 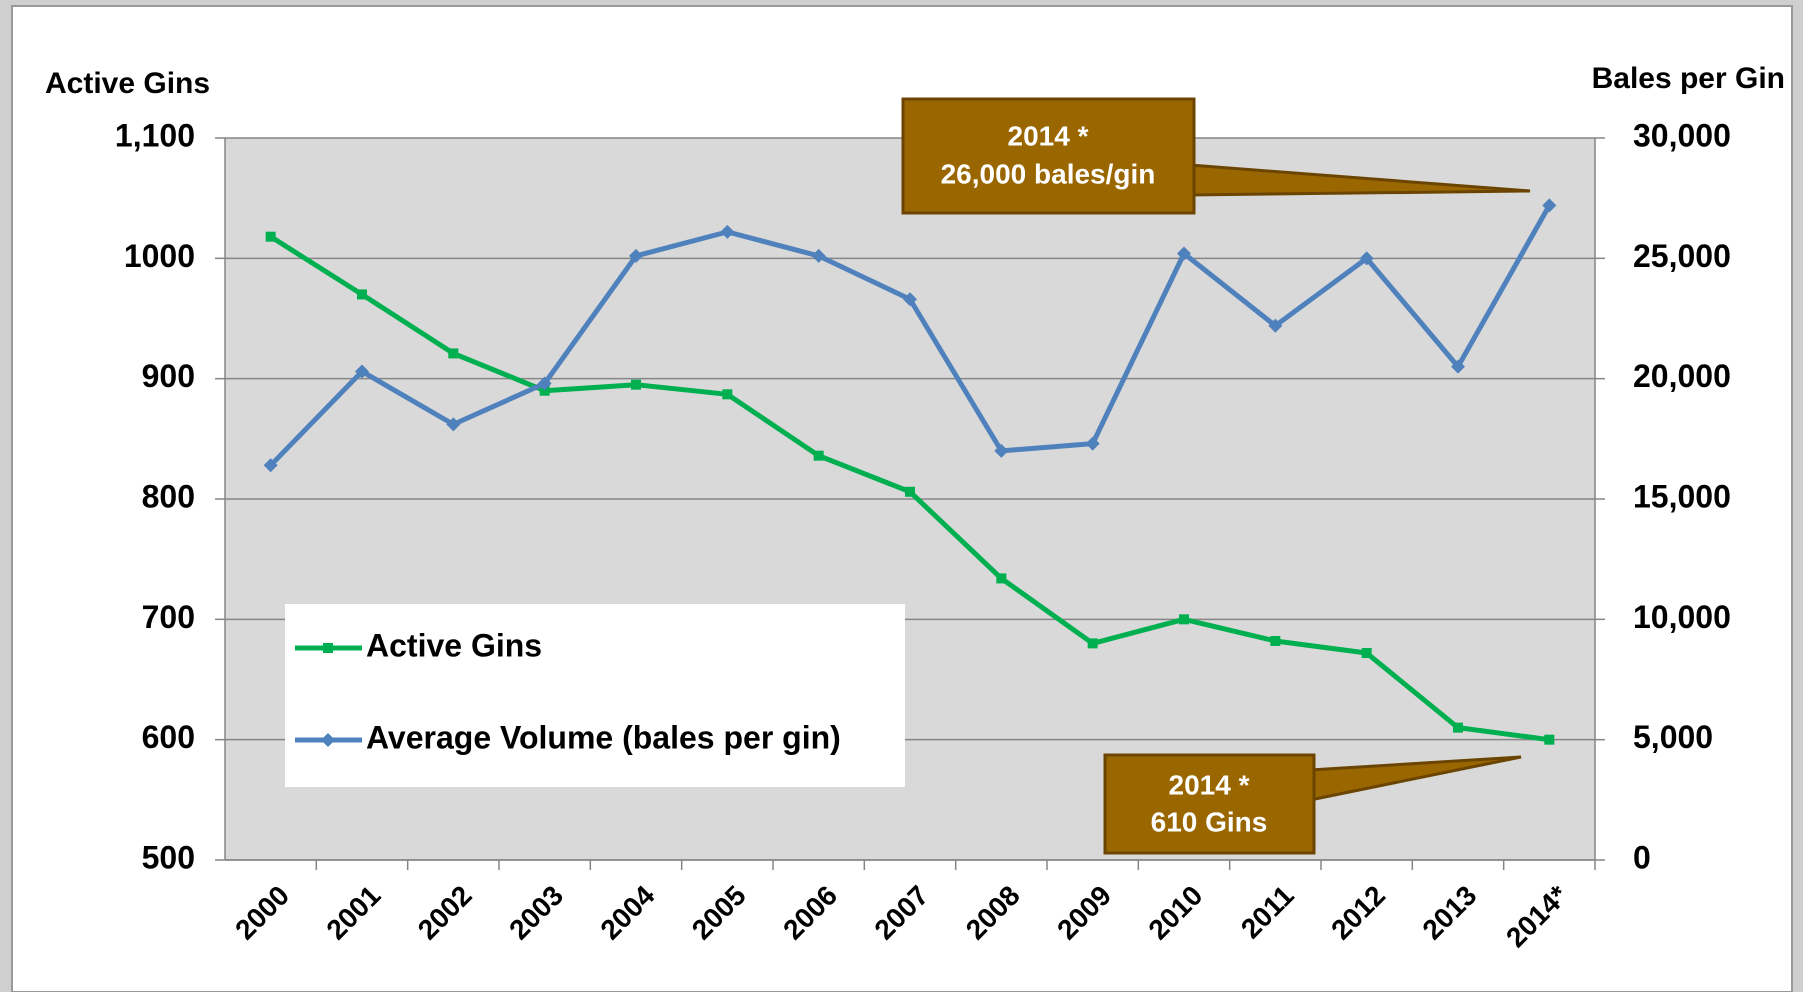 I want to click on callout-text: 610 Gins, so click(x=1209, y=821).